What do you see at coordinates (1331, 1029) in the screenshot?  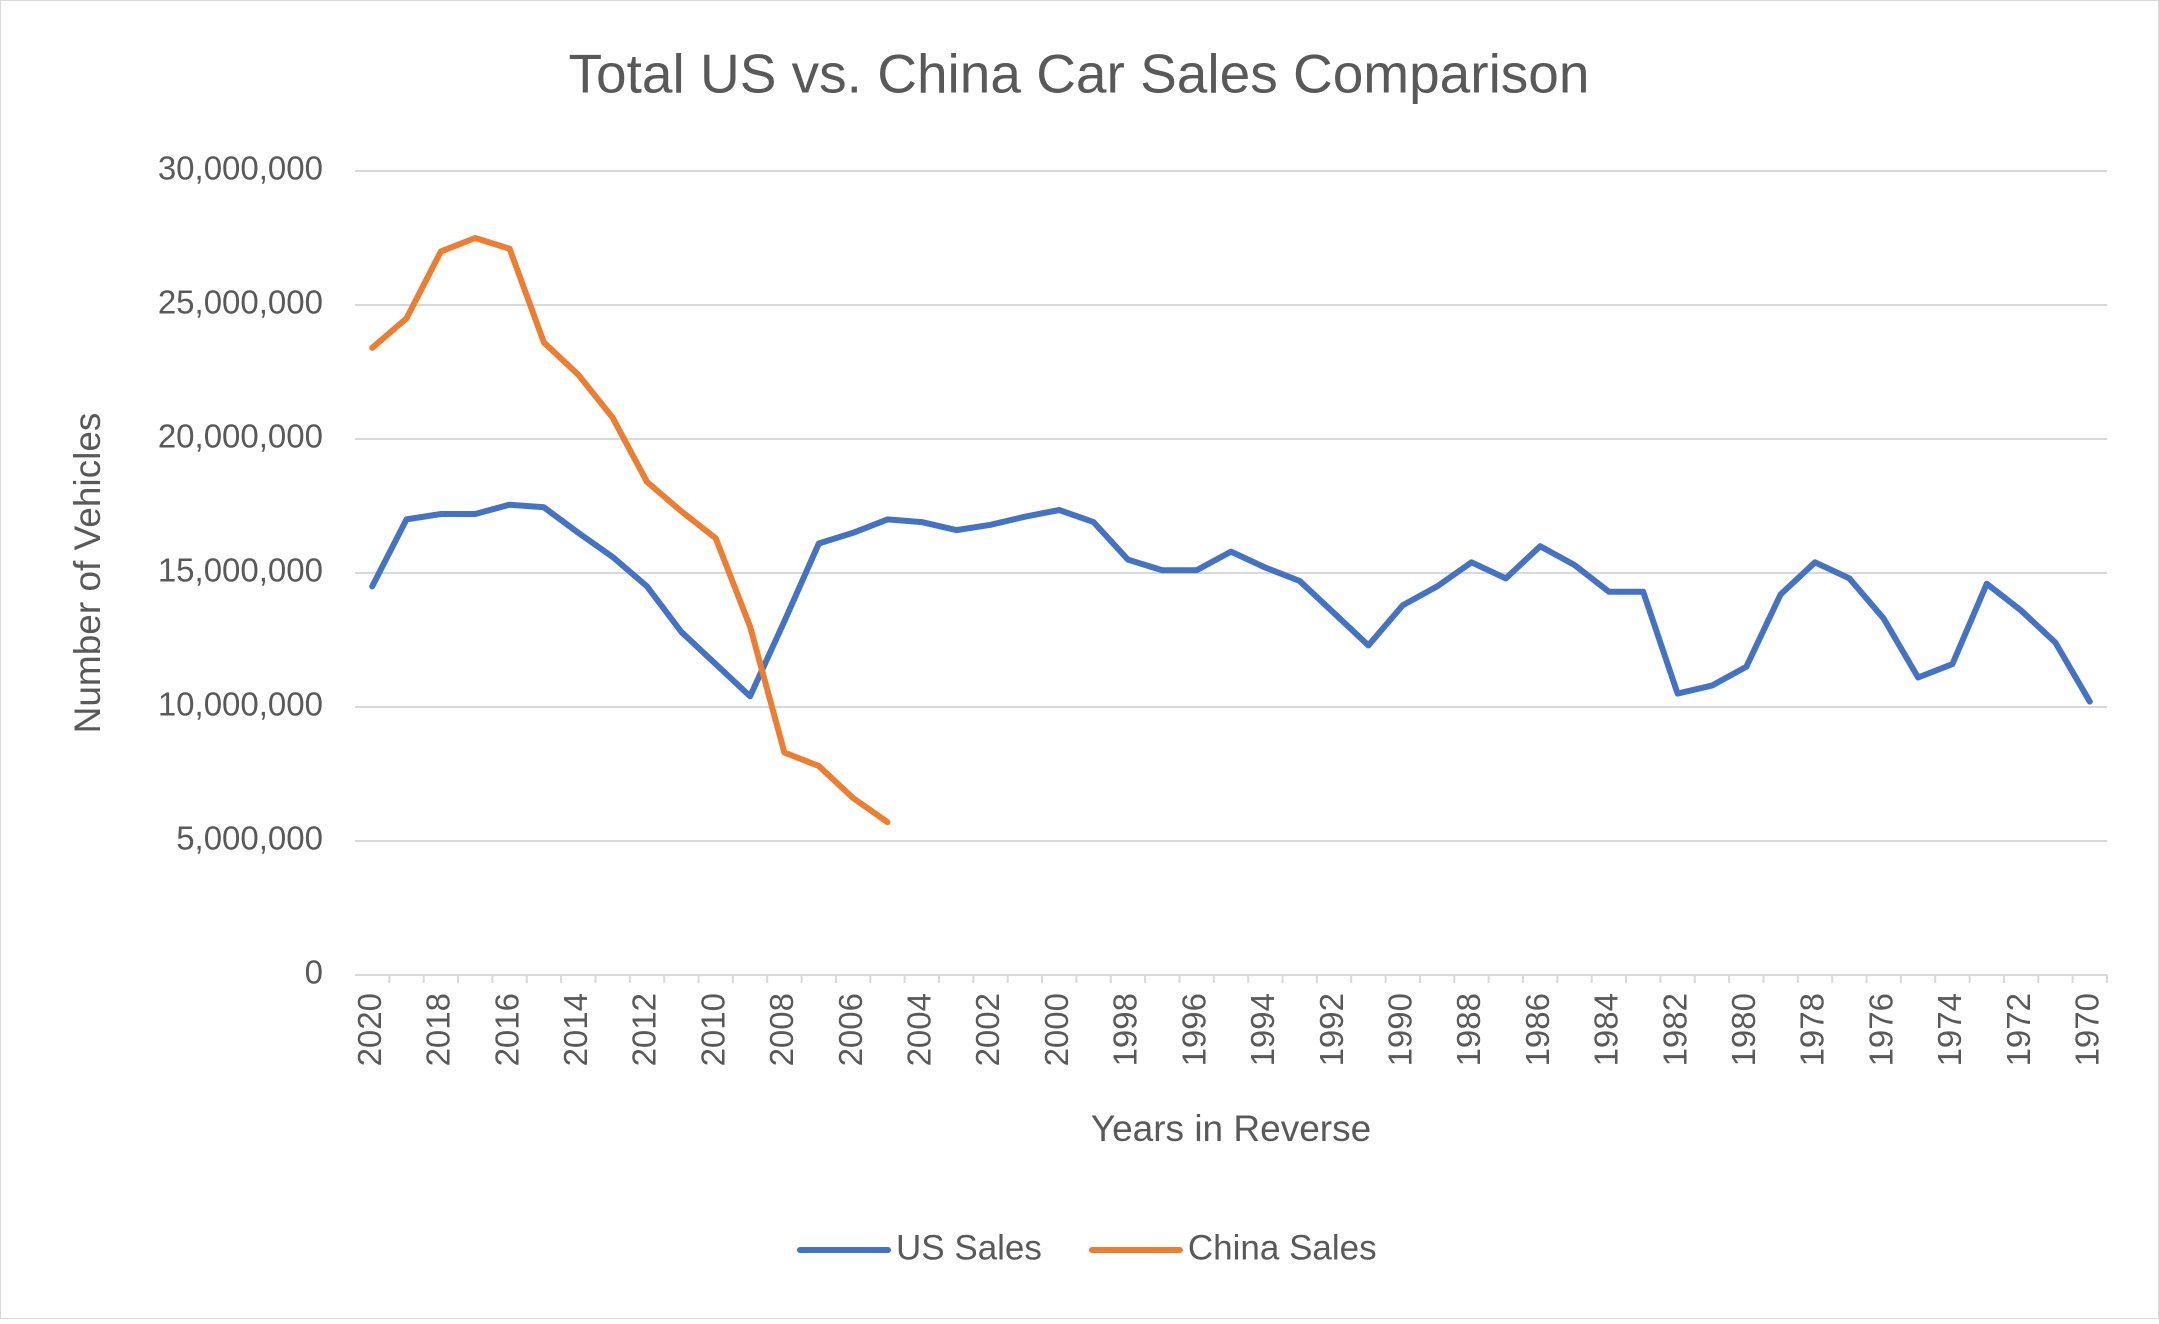 I see `x-tick-label: 1992` at bounding box center [1331, 1029].